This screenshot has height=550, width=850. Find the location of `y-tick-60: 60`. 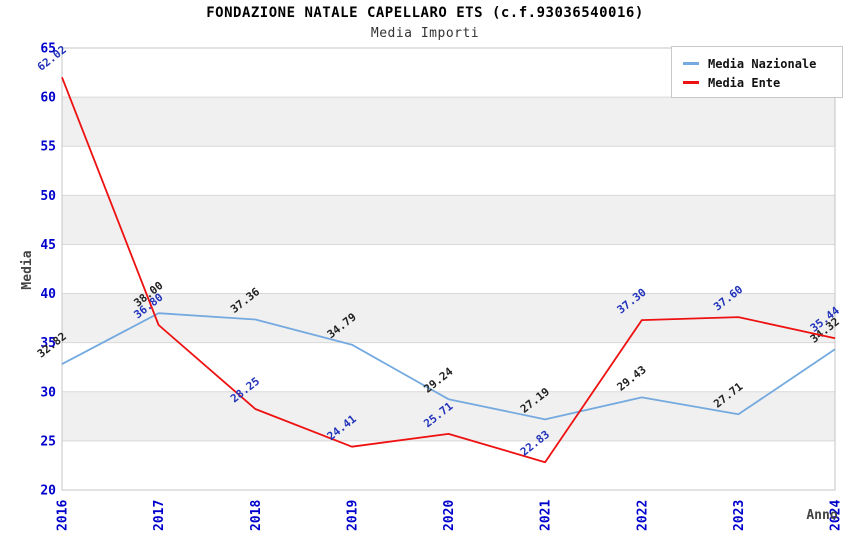

y-tick-60: 60 is located at coordinates (48, 98).